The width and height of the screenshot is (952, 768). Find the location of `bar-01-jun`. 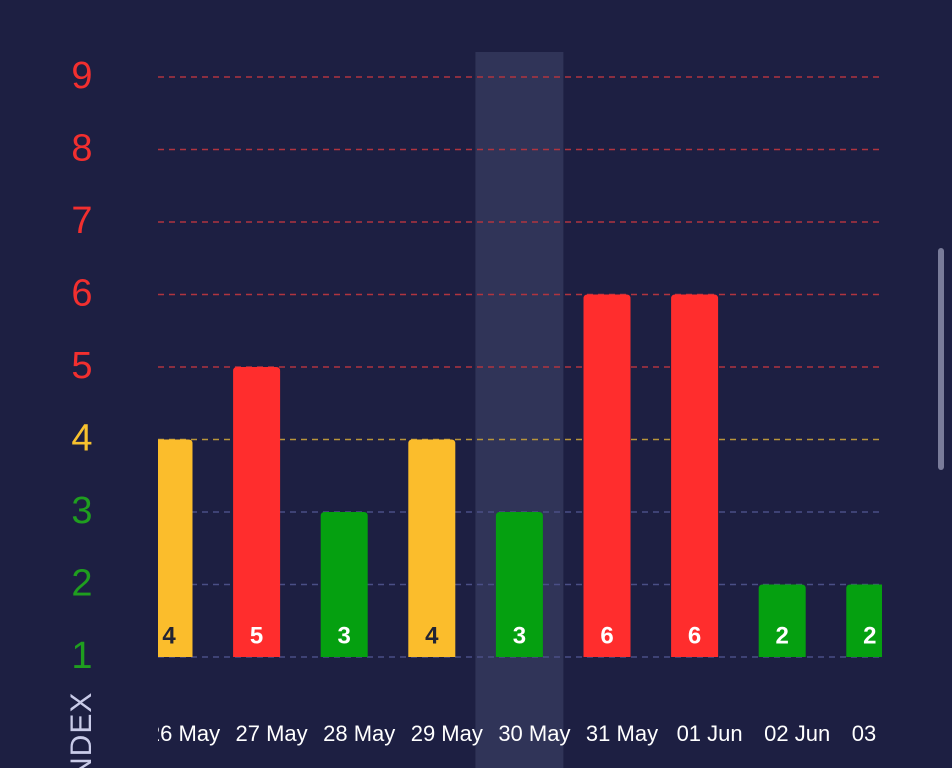

bar-01-jun is located at coordinates (695, 476).